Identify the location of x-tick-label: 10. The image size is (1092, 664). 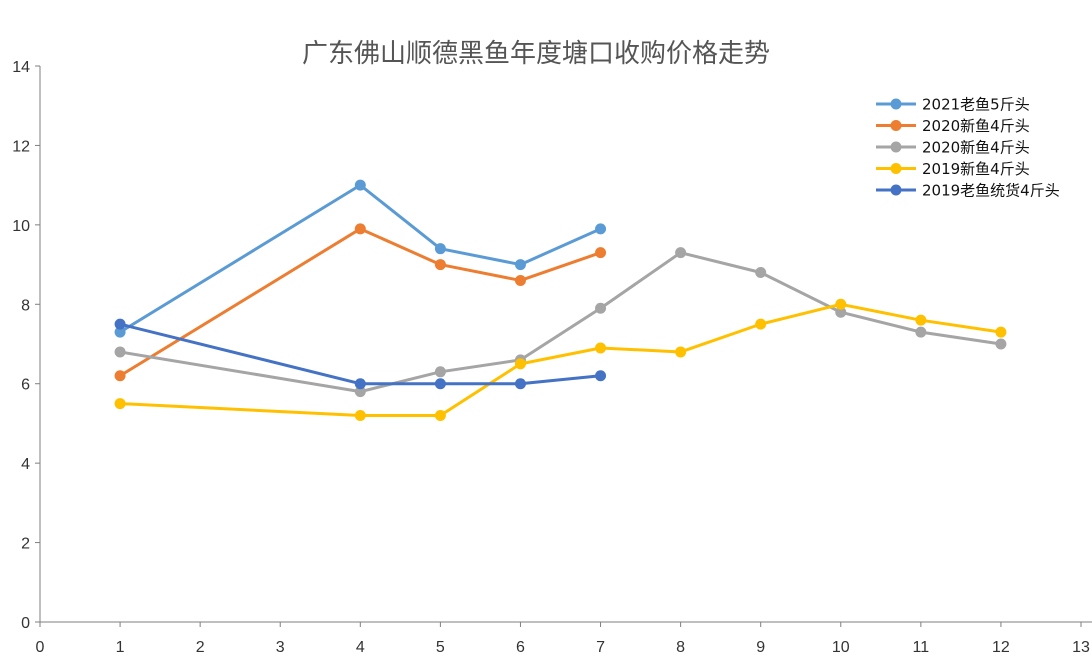
(841, 647).